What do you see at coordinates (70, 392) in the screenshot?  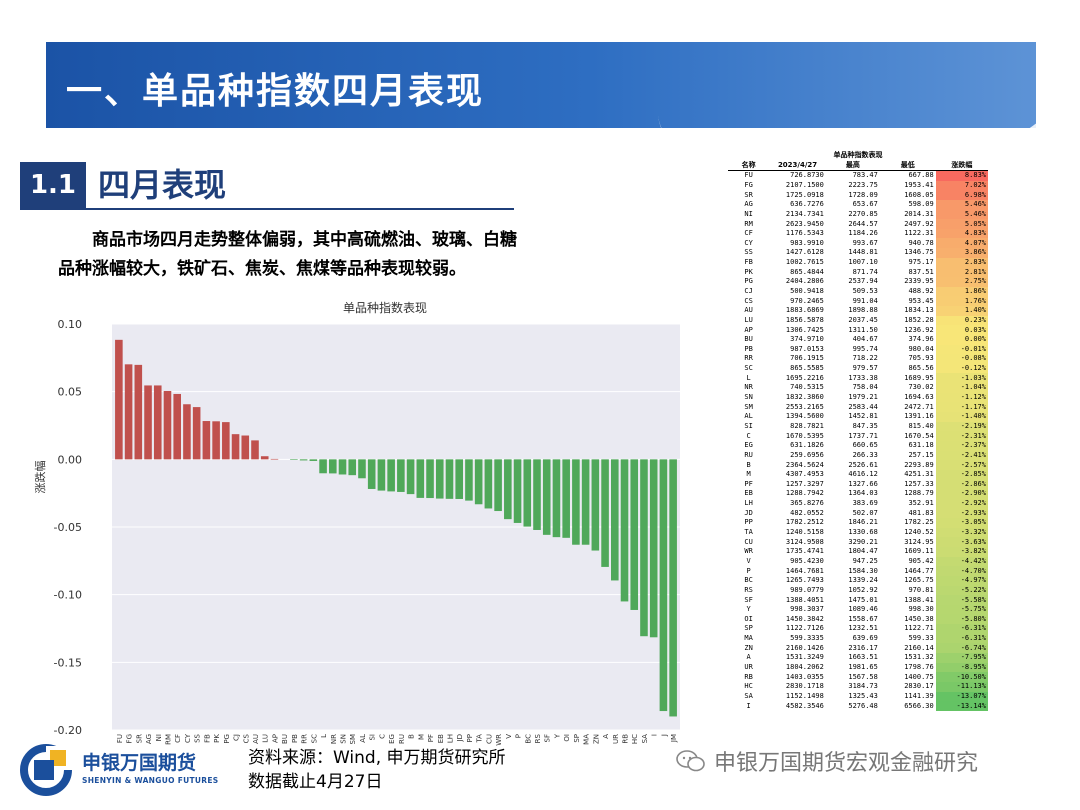 I see `y-tick-label: 0.05` at bounding box center [70, 392].